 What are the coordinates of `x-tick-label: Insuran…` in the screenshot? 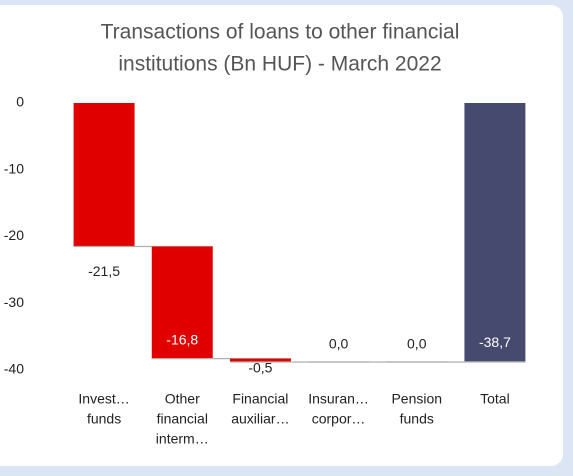 It's located at (338, 399).